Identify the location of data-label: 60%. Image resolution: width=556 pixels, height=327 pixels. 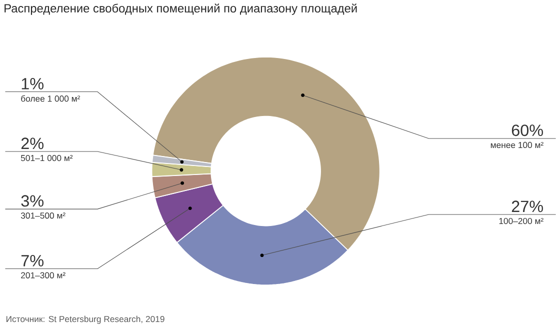
(527, 130).